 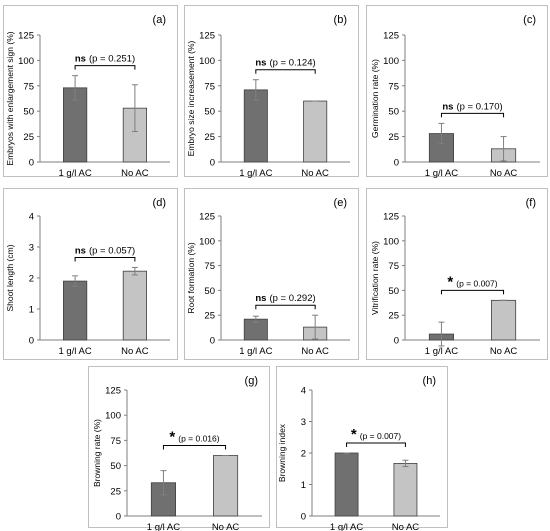 What do you see at coordinates (112, 59) in the screenshot?
I see `p-value: (p = 0.251)` at bounding box center [112, 59].